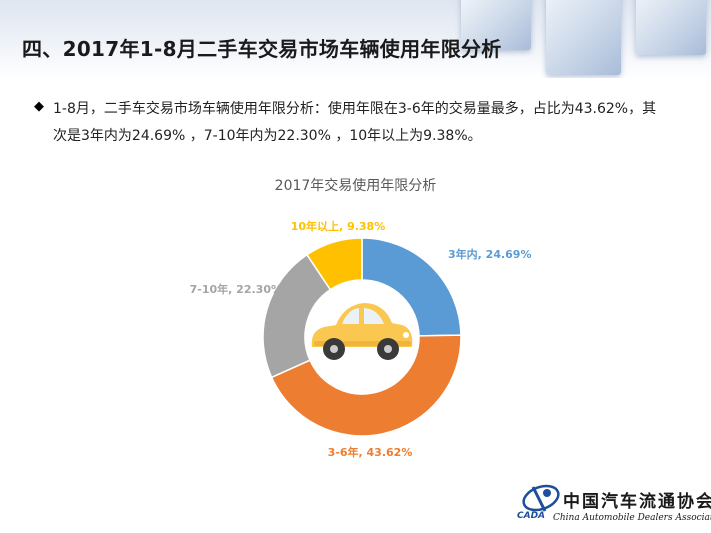  Describe the element at coordinates (632, 518) in the screenshot. I see `logo-english-name: China Automobile Dealers Association` at that location.